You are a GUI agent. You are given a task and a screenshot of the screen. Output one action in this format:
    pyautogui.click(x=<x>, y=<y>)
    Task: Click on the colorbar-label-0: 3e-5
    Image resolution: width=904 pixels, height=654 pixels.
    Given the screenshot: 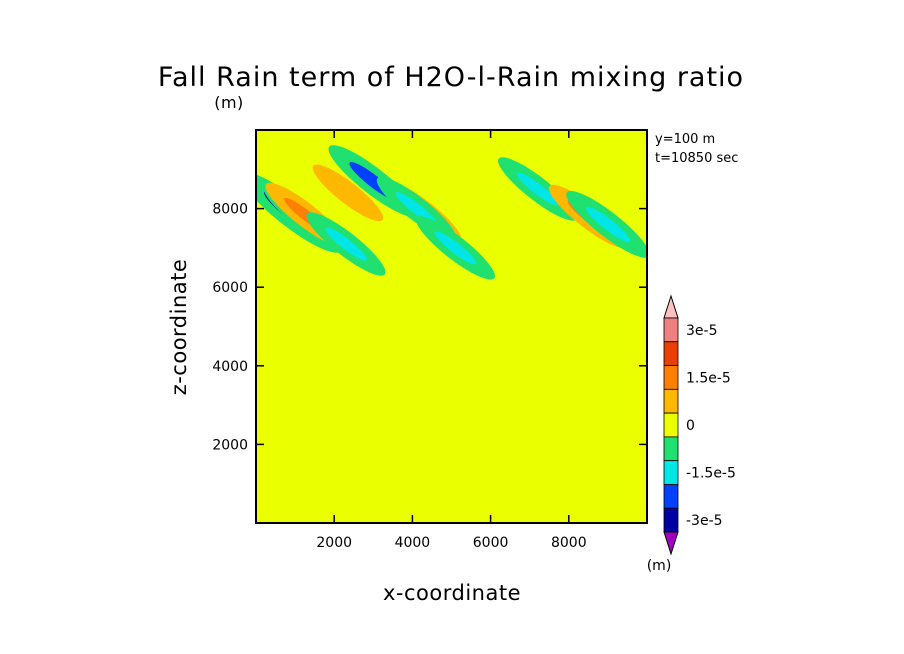 What is the action you would take?
    pyautogui.click(x=701, y=331)
    